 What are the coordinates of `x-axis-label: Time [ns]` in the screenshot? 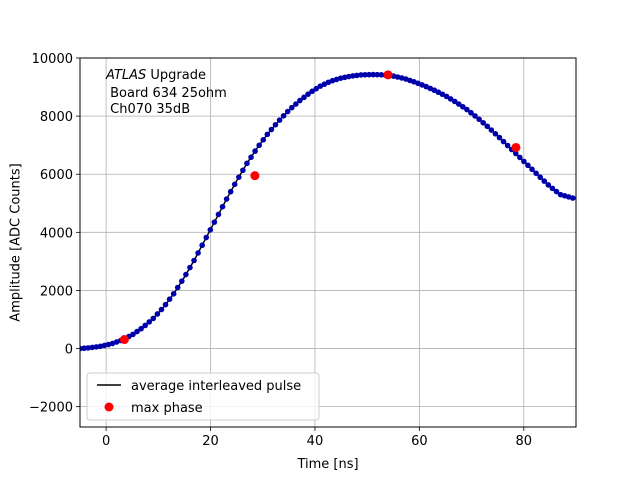 It's located at (327, 464).